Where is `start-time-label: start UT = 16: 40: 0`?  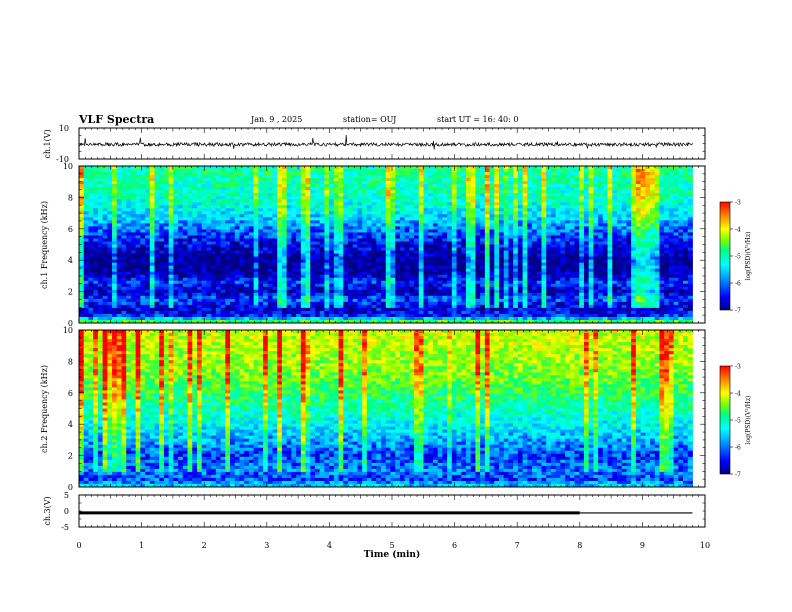
start-time-label: start UT = 16: 40: 0 is located at coordinates (478, 119).